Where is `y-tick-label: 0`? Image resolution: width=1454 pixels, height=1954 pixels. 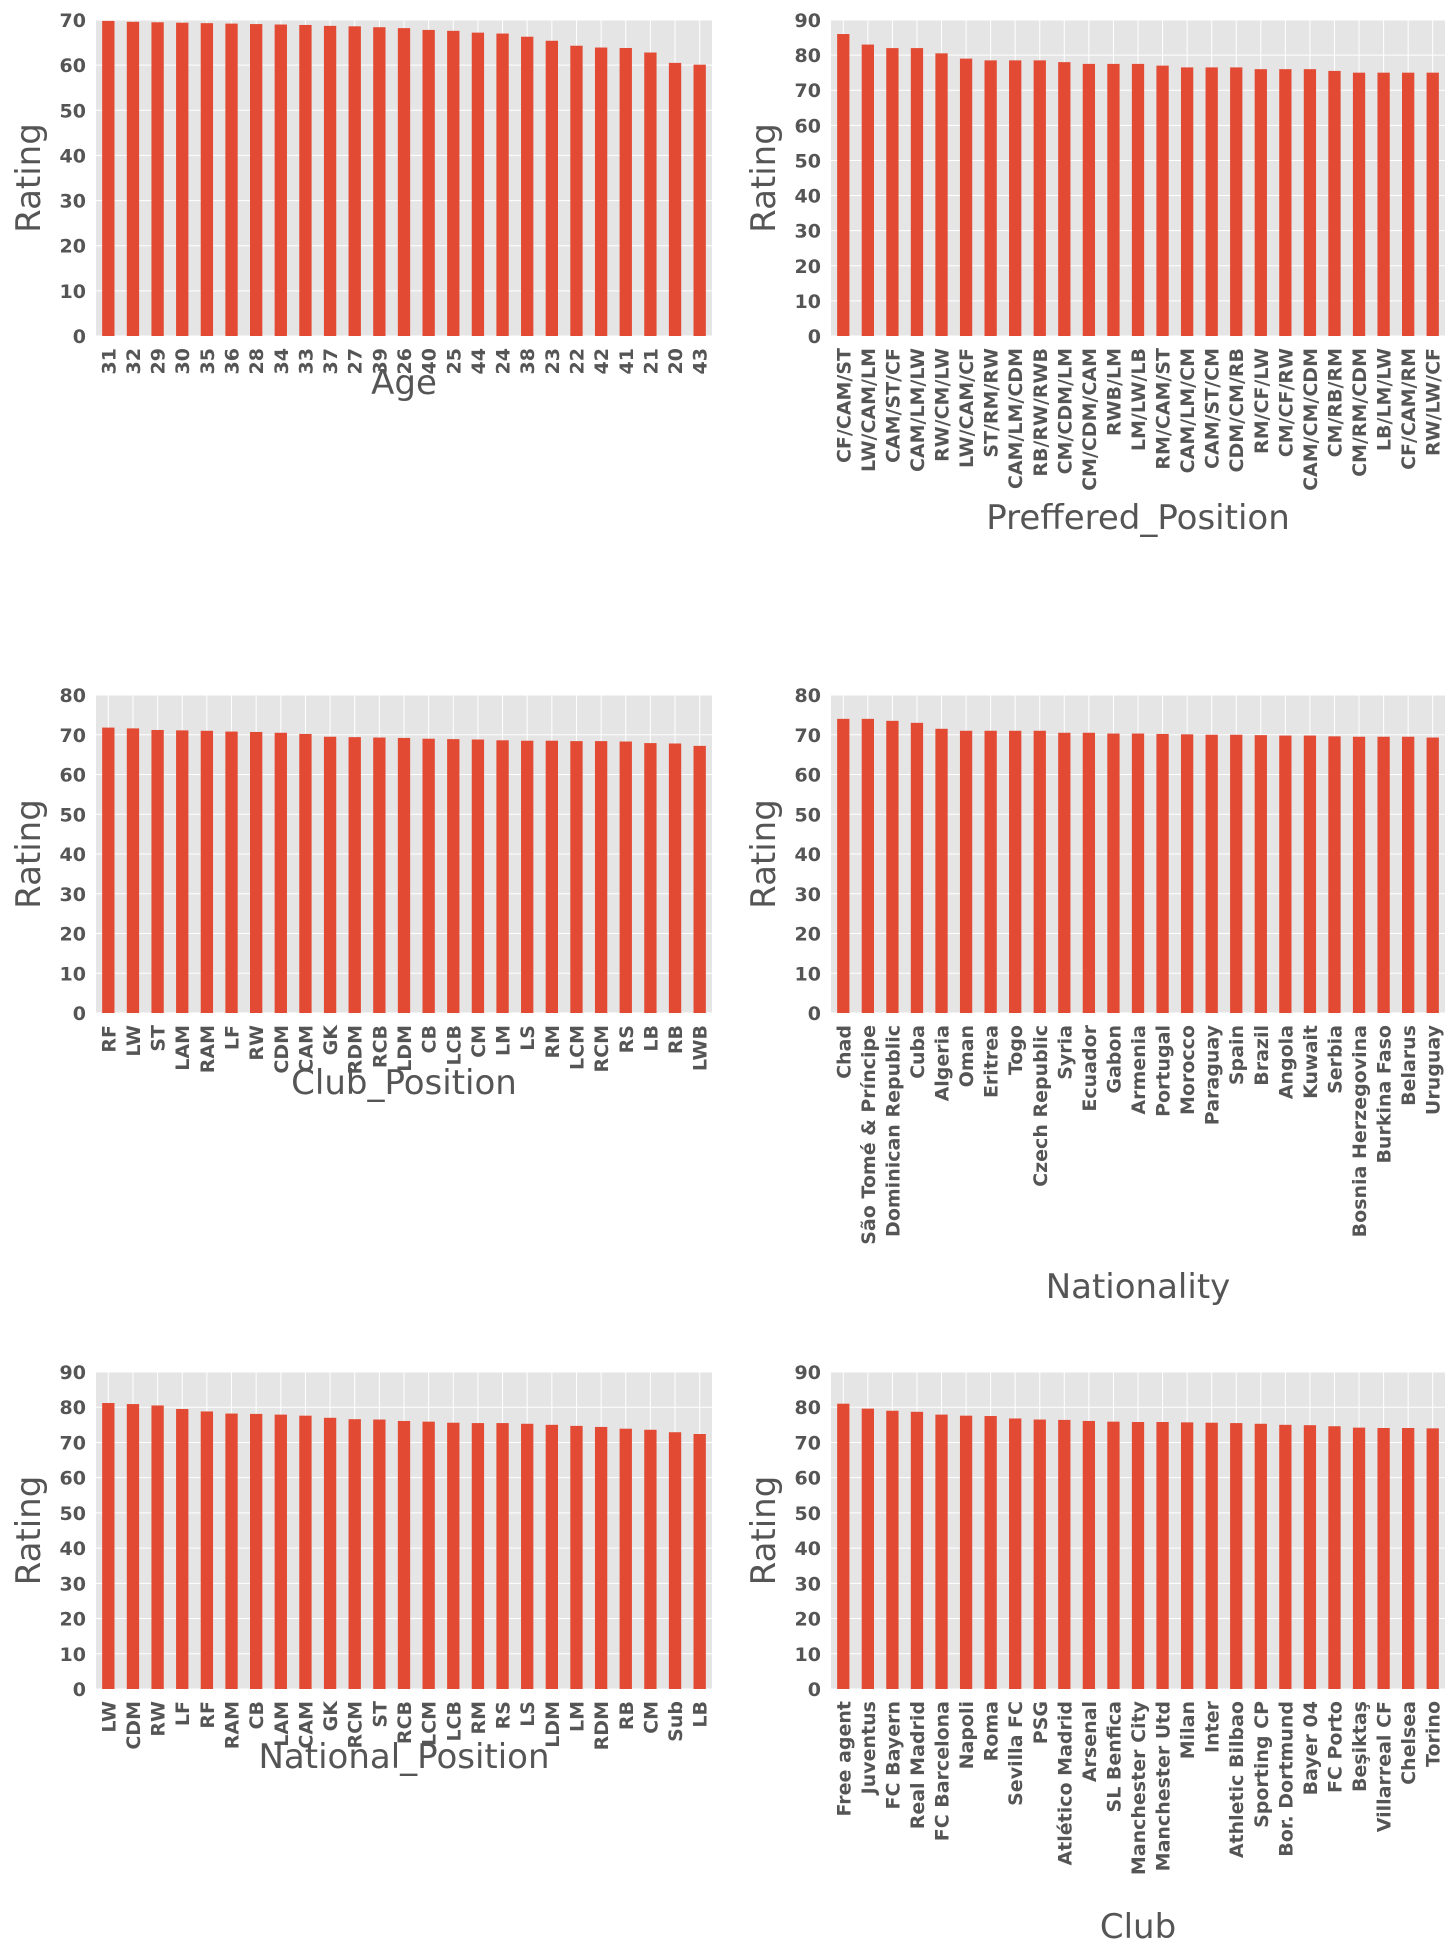 y-tick-label: 0 is located at coordinates (79, 1690).